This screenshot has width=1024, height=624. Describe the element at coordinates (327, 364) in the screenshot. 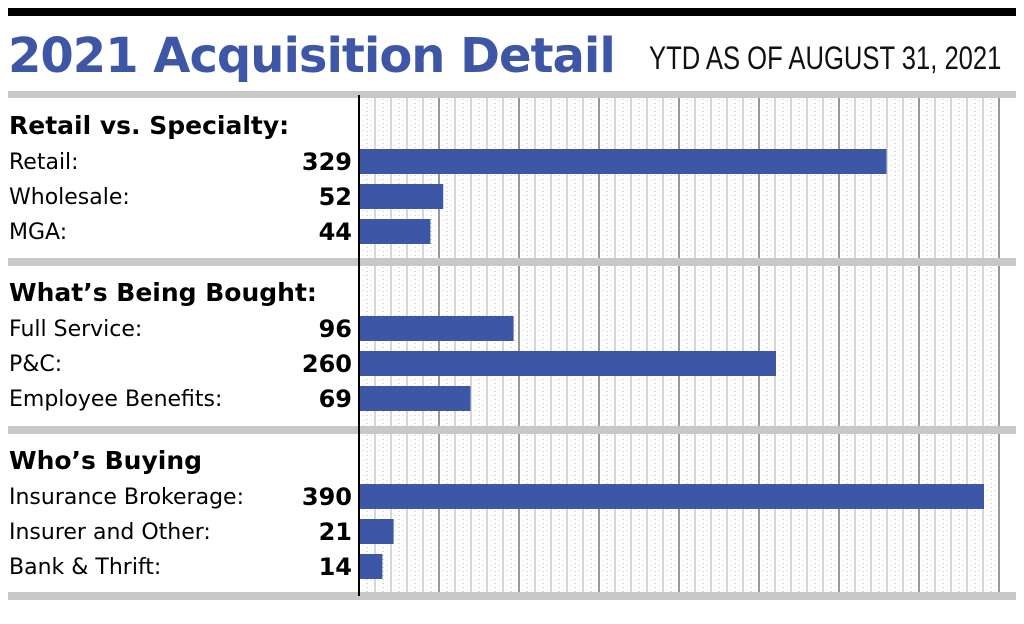

I see `row-value: 260` at that location.